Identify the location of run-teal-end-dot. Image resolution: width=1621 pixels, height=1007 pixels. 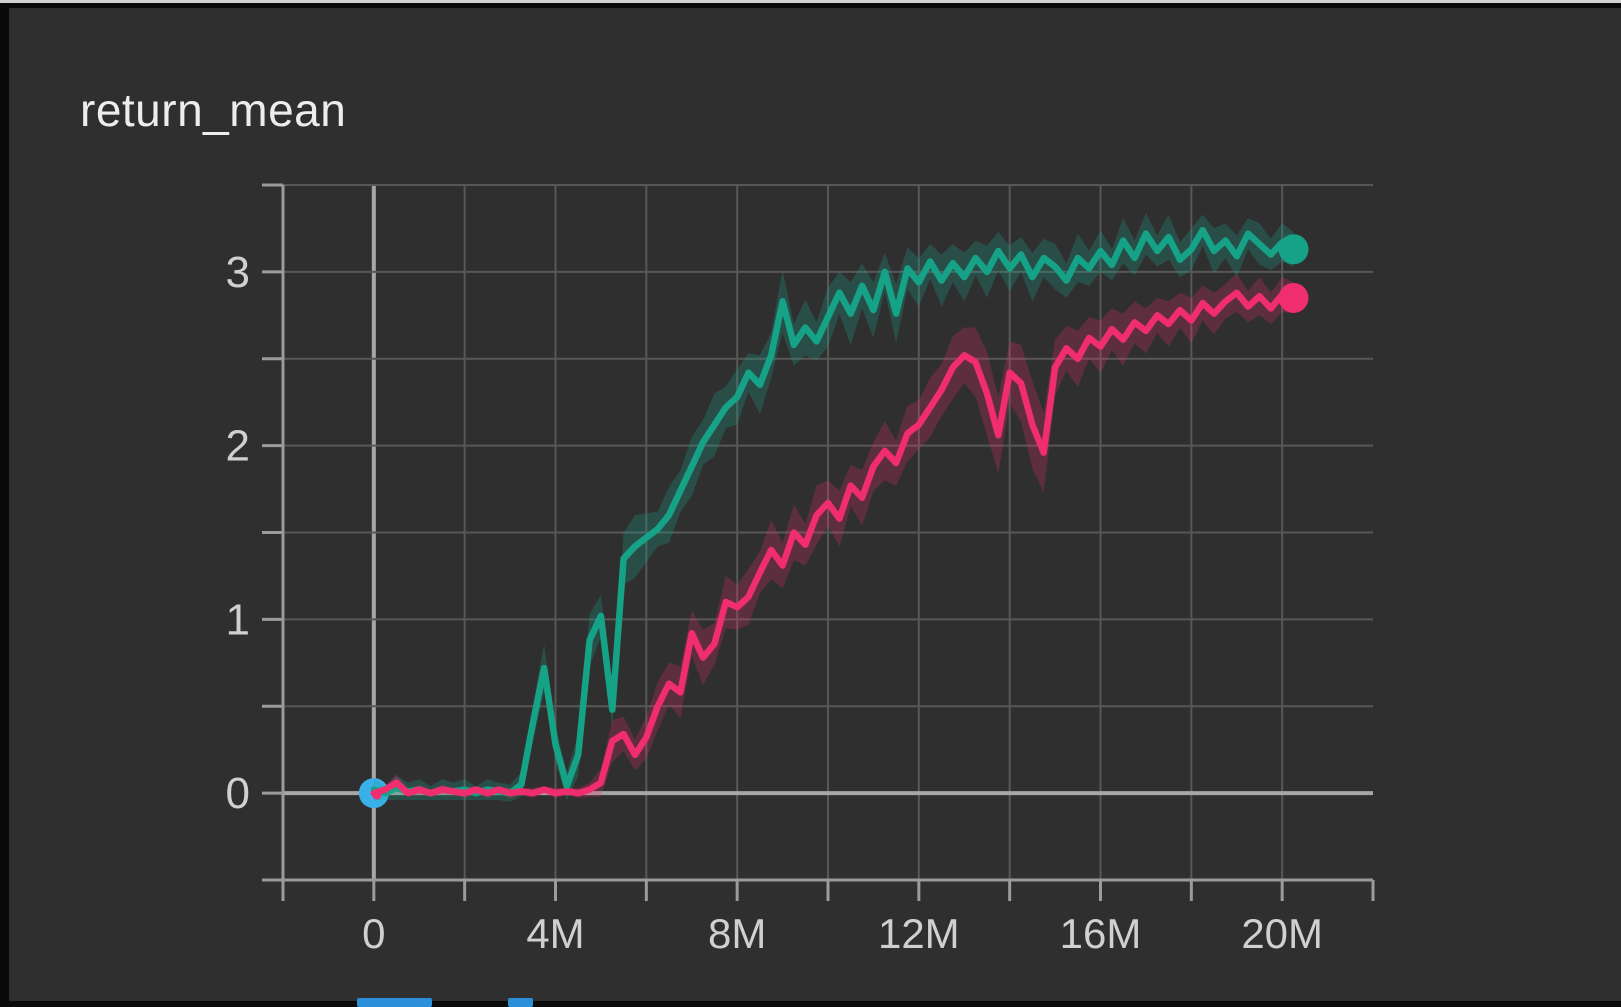
(1293, 249).